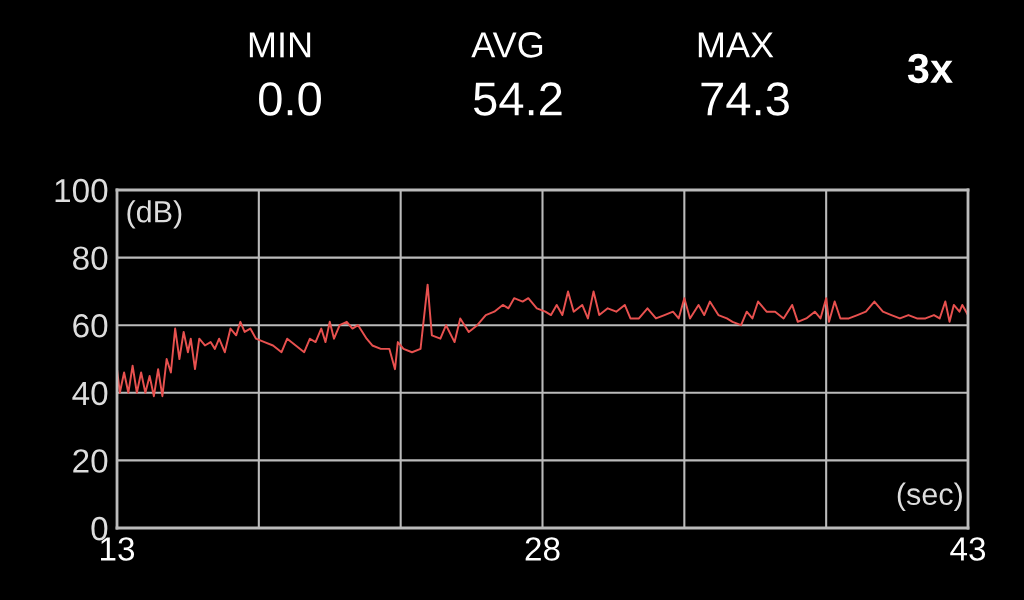 The height and width of the screenshot is (600, 1024). Describe the element at coordinates (90, 258) in the screenshot. I see `y-tick-label: 80` at that location.